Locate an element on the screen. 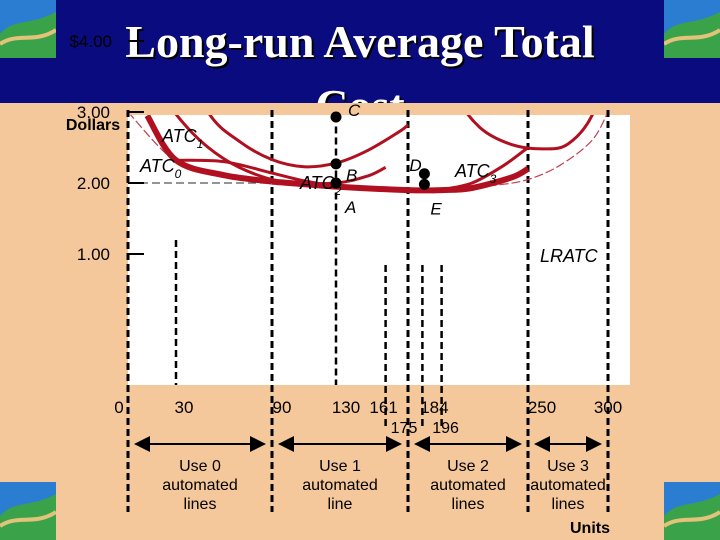  point-b is located at coordinates (336, 164).